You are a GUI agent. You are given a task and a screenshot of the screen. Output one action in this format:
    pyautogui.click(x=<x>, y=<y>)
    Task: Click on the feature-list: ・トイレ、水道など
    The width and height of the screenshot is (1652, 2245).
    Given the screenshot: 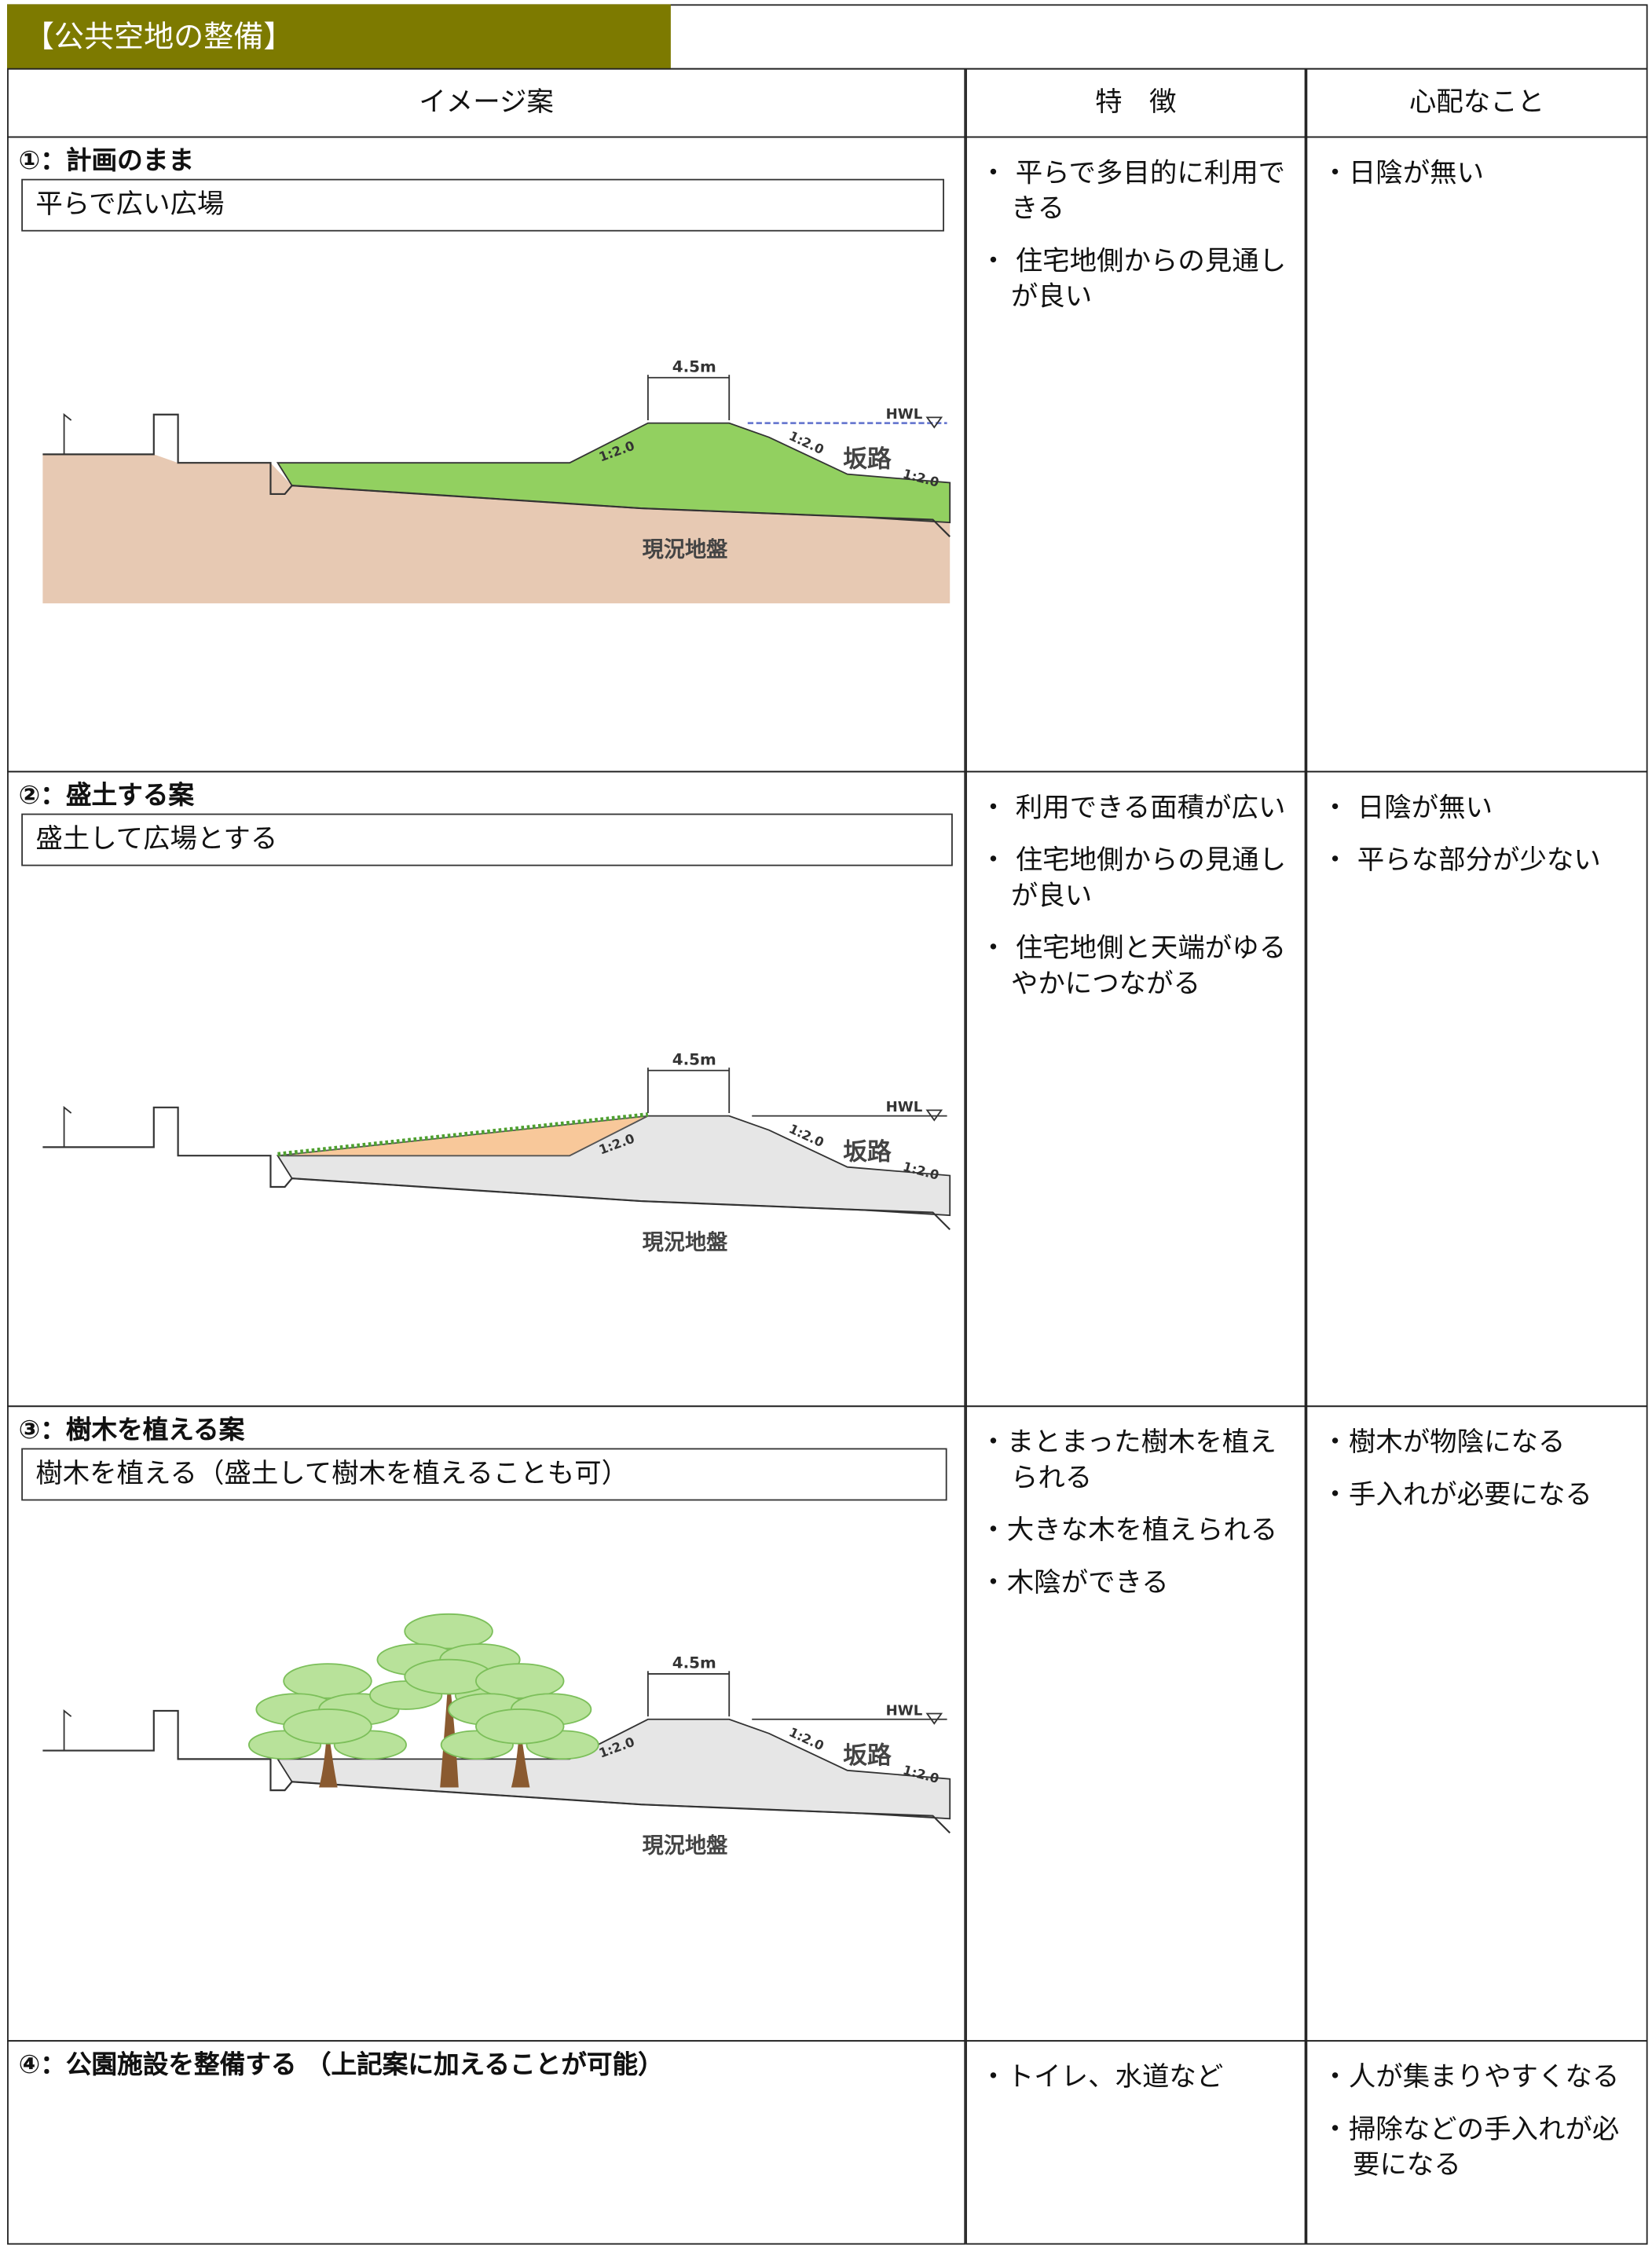 What is the action you would take?
    pyautogui.click(x=1140, y=2086)
    